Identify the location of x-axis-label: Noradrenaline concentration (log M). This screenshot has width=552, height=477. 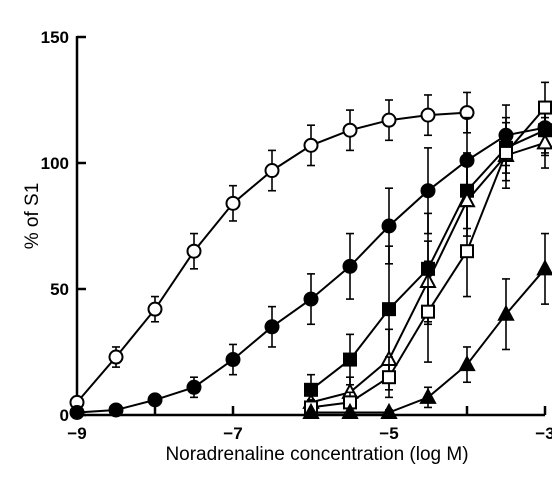
(316, 454).